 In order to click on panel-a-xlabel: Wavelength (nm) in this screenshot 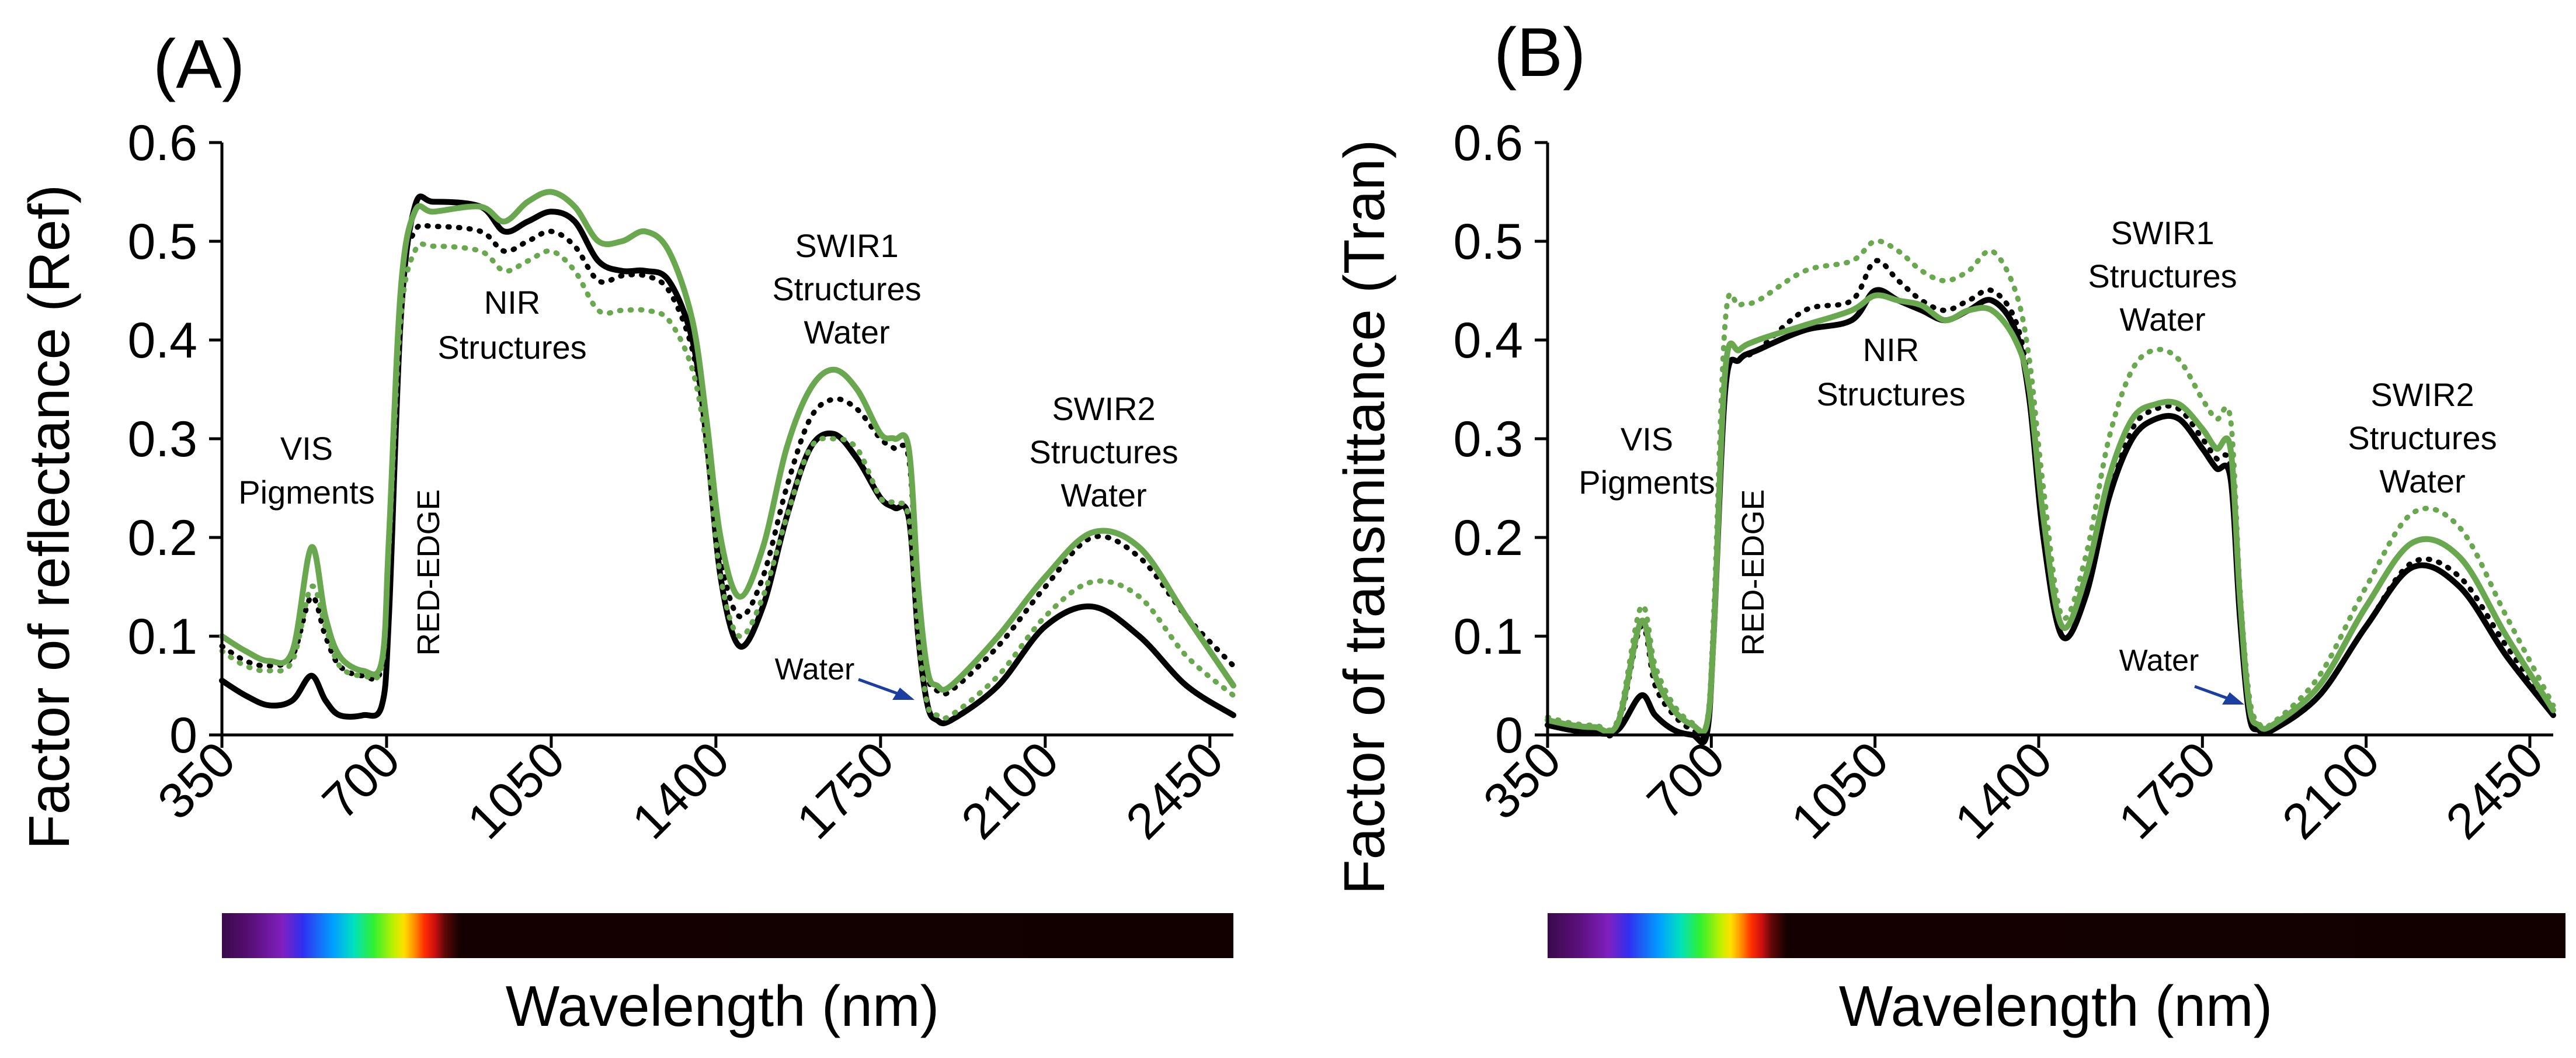, I will do `click(723, 1006)`.